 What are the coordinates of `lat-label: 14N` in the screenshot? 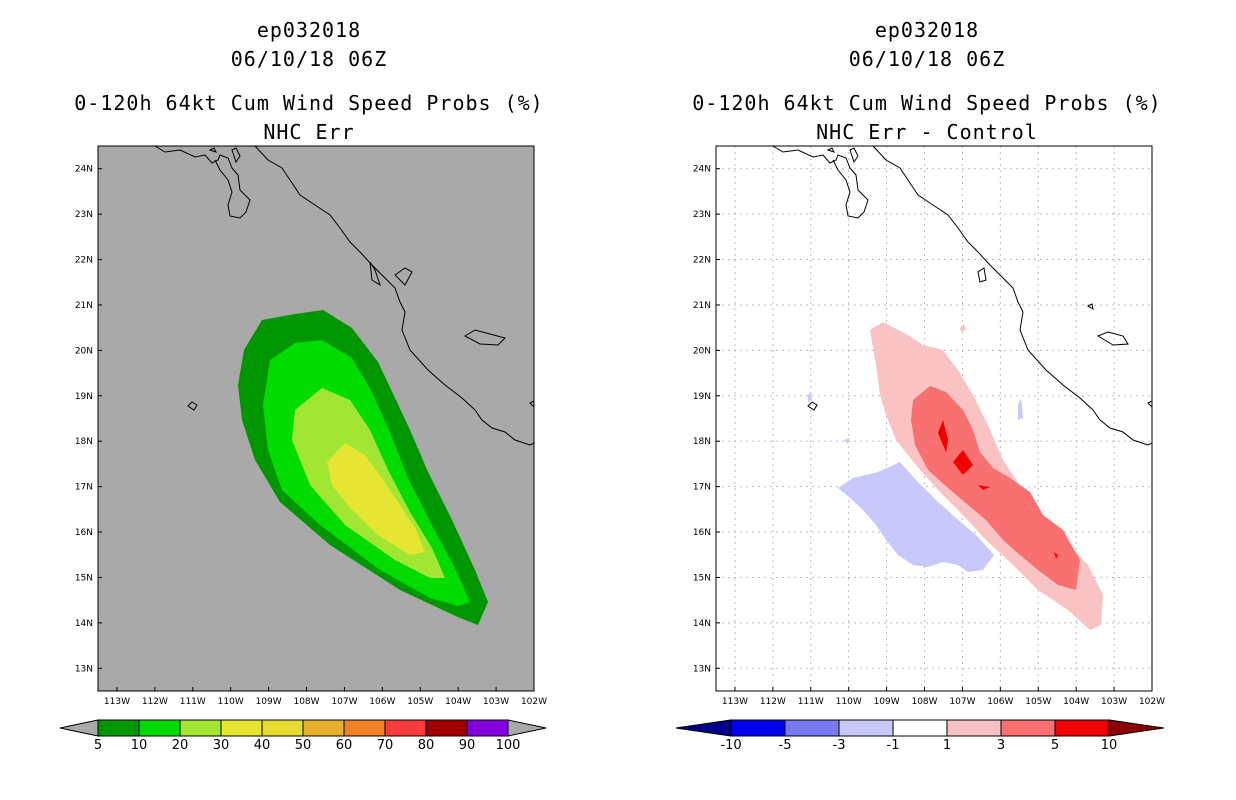 It's located at (702, 624).